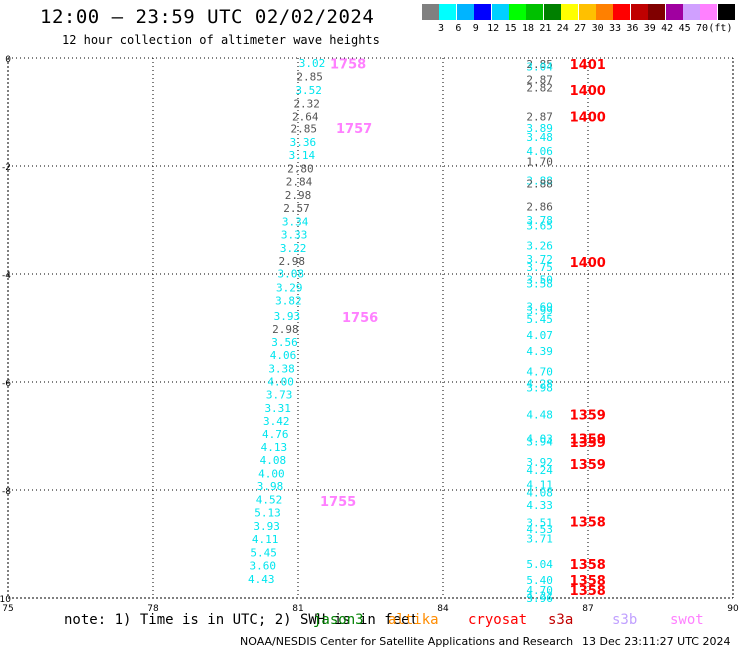 The width and height of the screenshot is (740, 650). Describe the element at coordinates (562, 28) in the screenshot. I see `scale-label: 24` at that location.